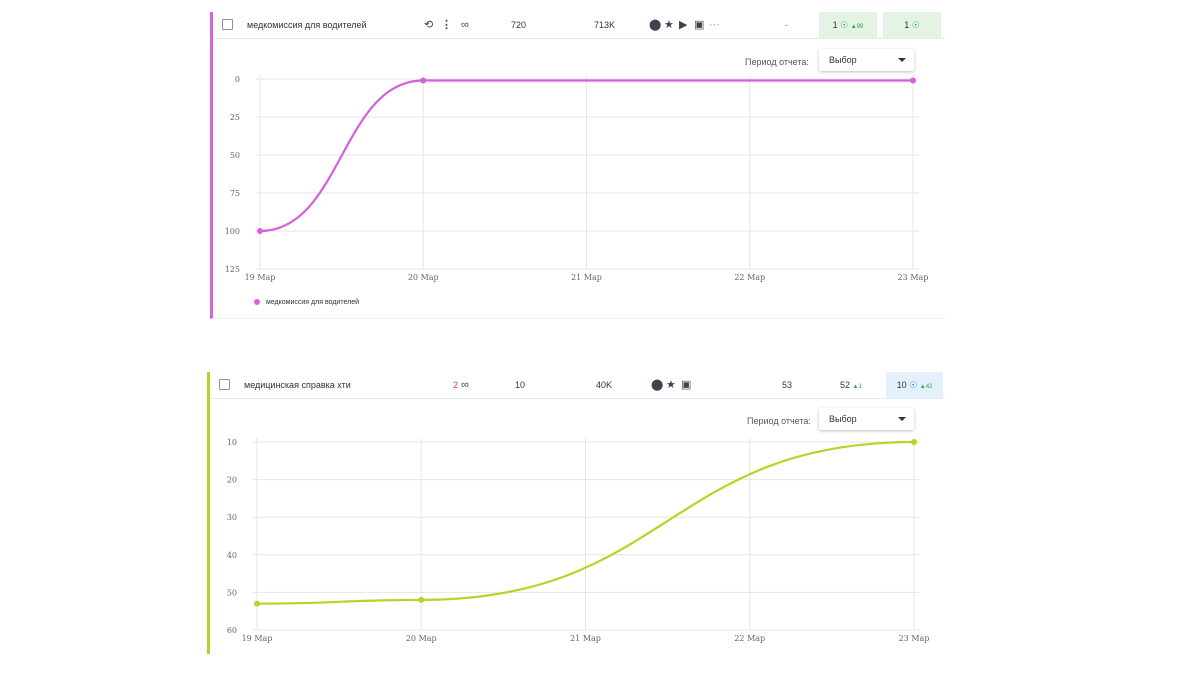  I want to click on position-cell-1: 1 ☉ ▲99, so click(848, 25).